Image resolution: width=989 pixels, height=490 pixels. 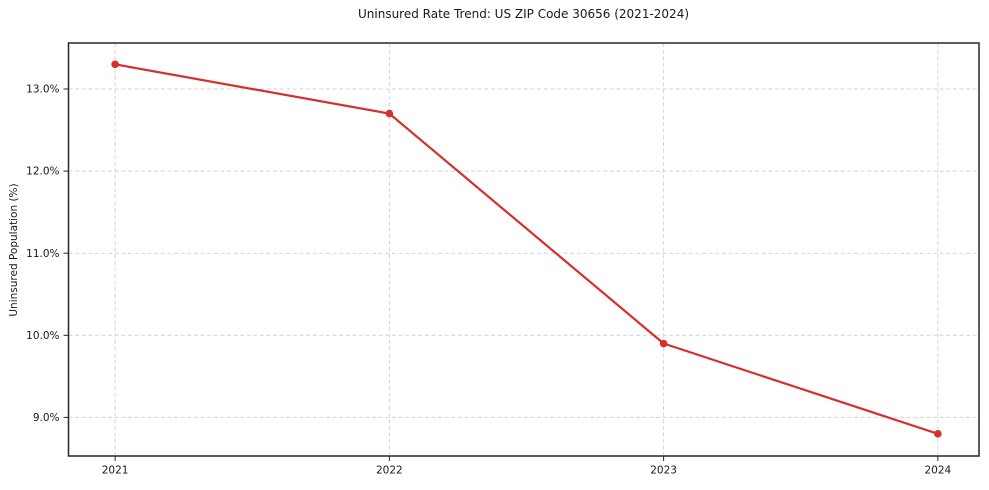 I want to click on x-tick-label: 2022, so click(x=389, y=471).